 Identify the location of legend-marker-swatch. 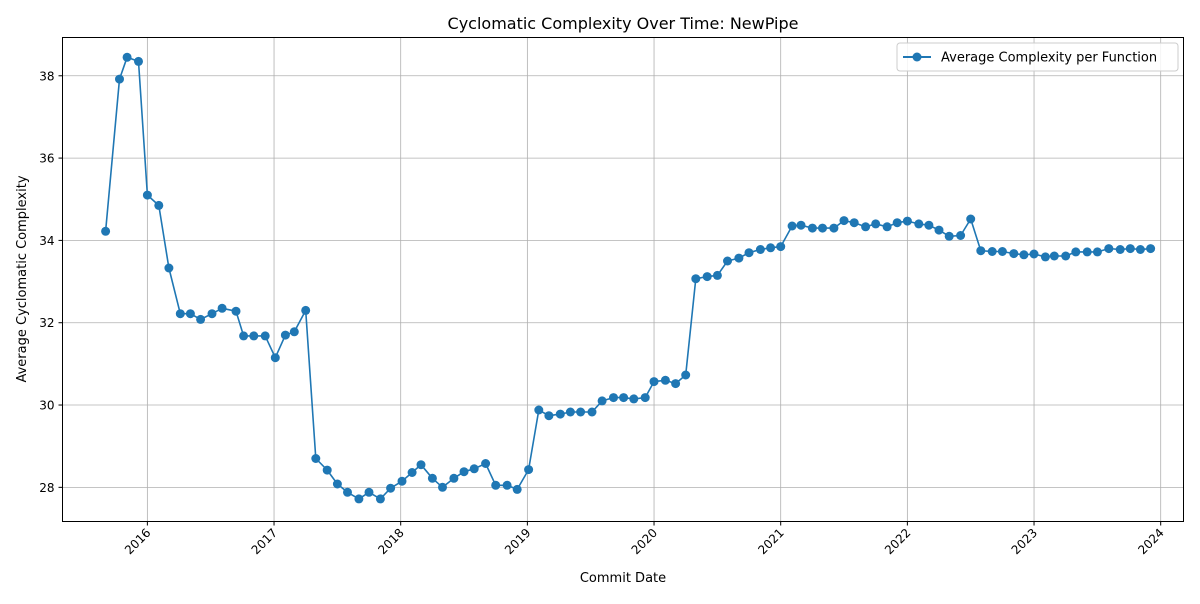
(917, 57).